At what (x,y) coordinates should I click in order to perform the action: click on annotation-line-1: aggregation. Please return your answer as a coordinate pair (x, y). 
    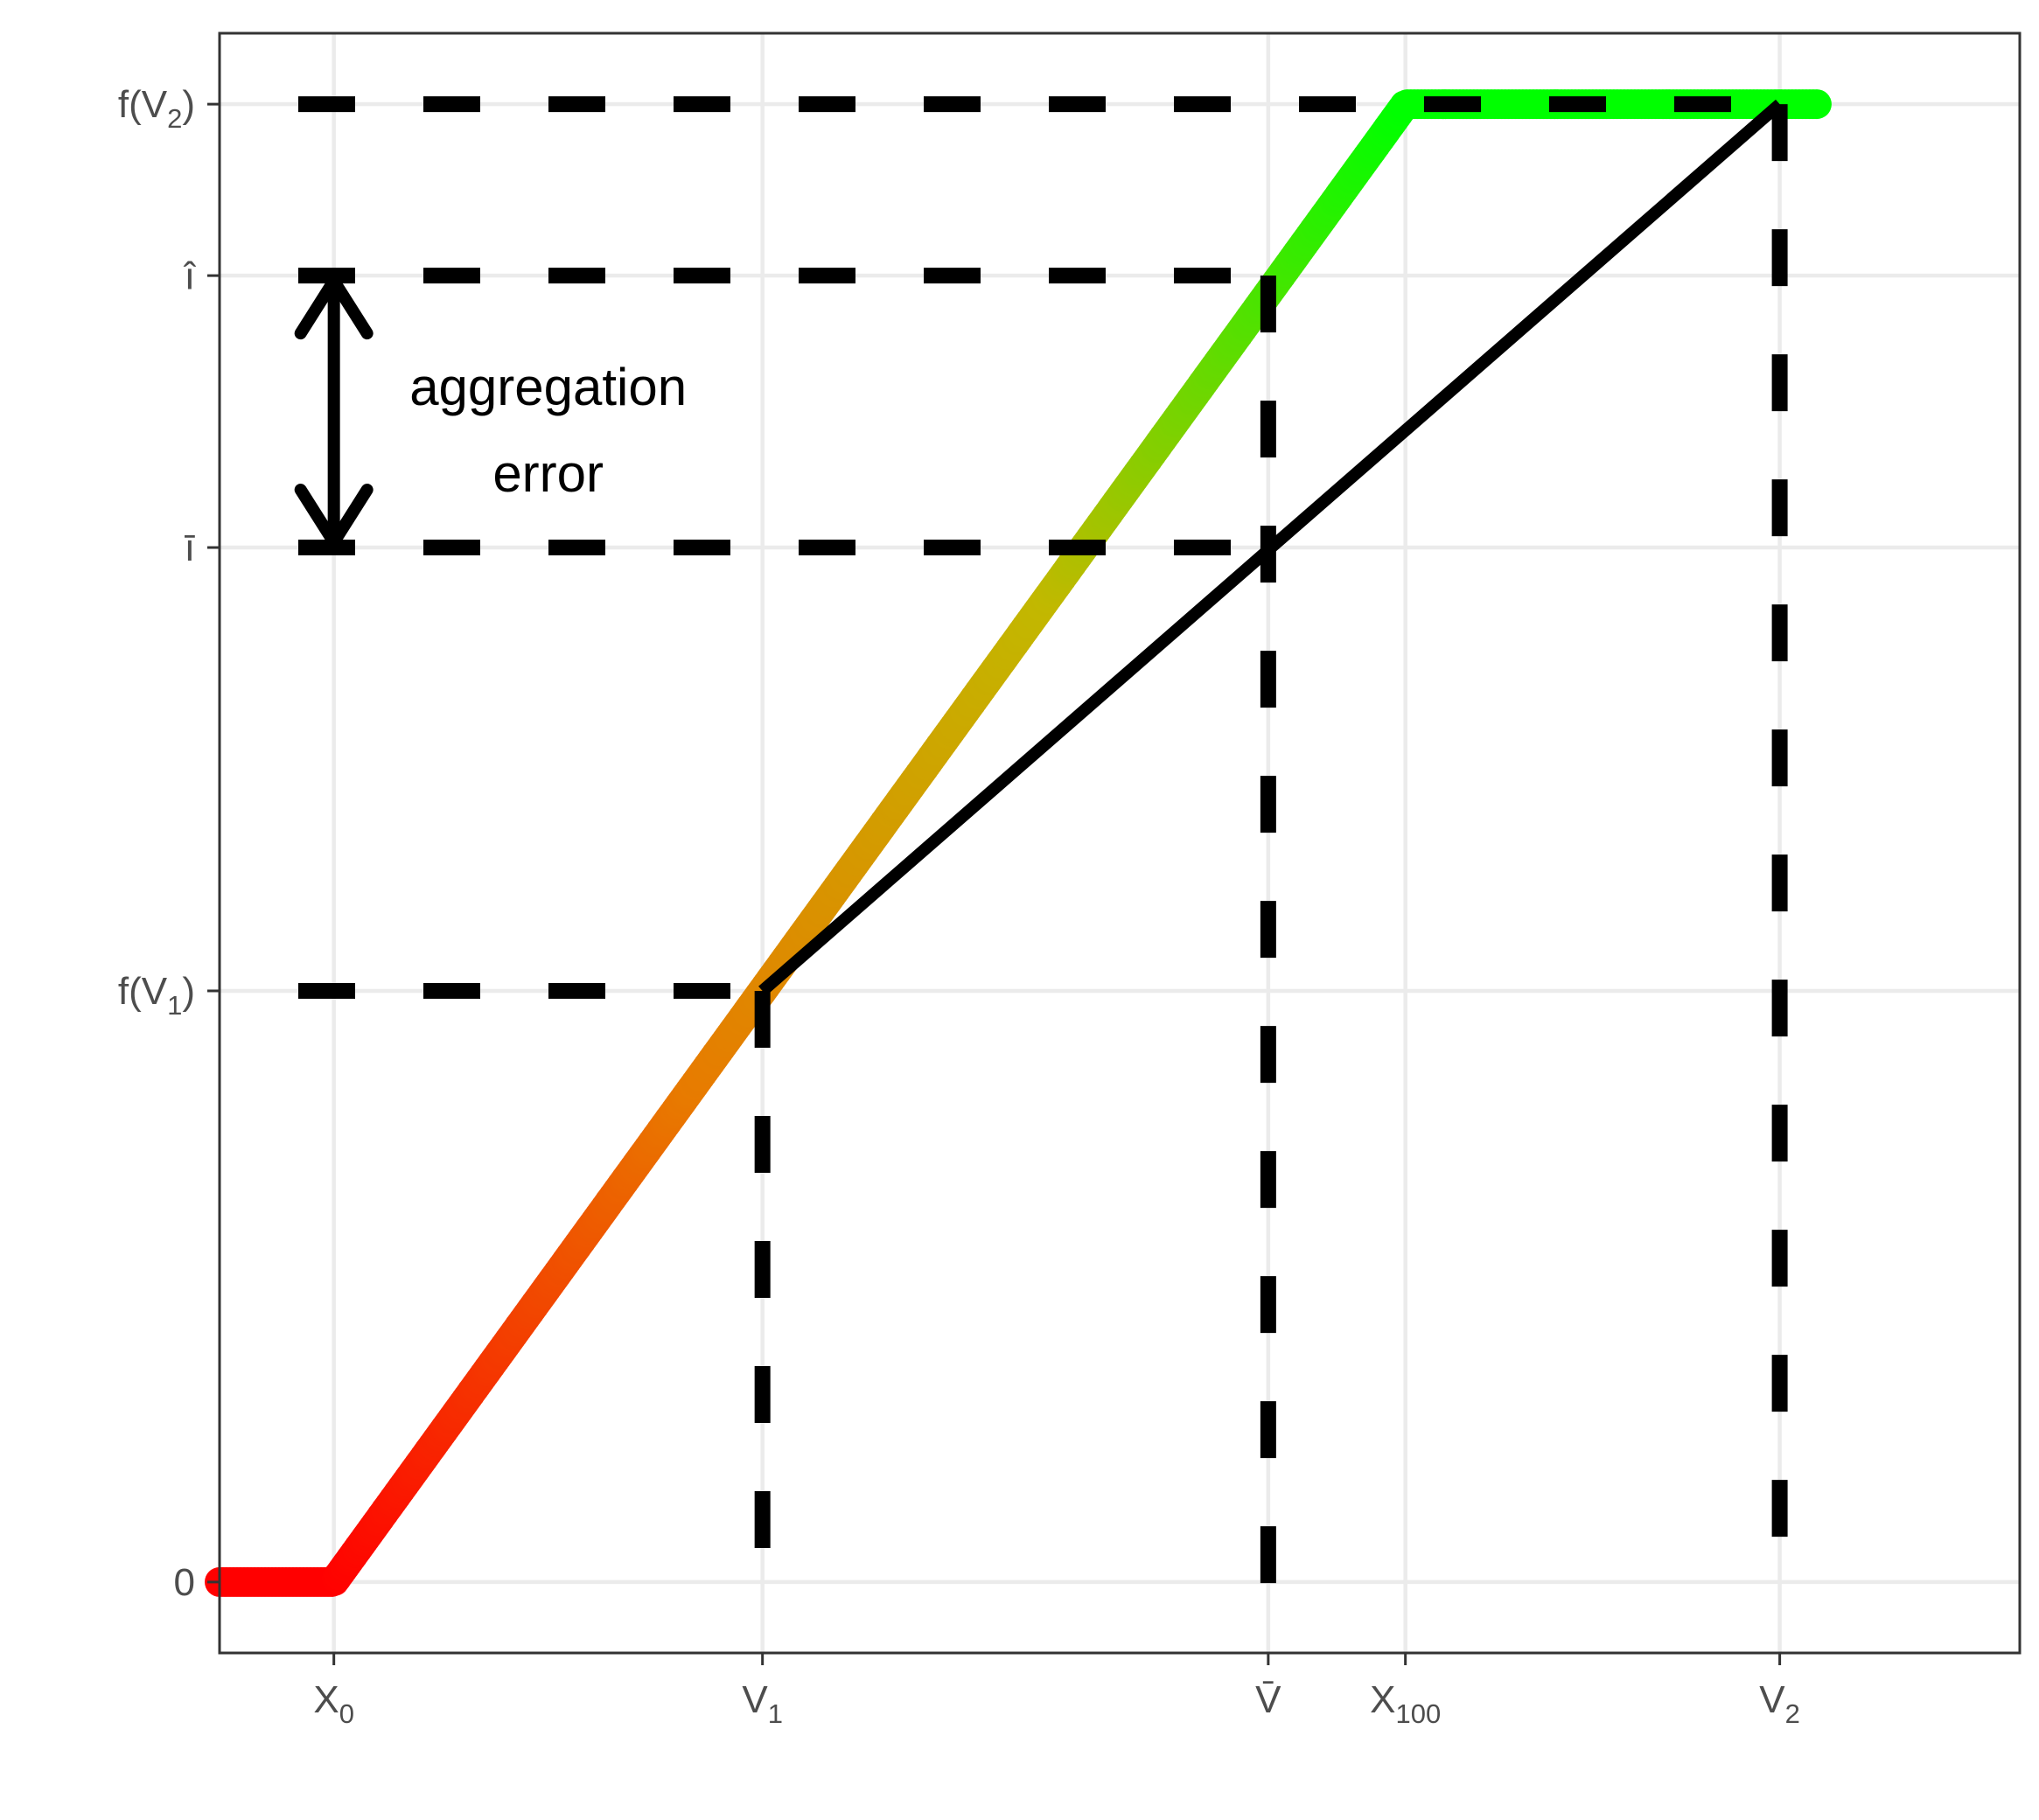
    Looking at the image, I should click on (548, 387).